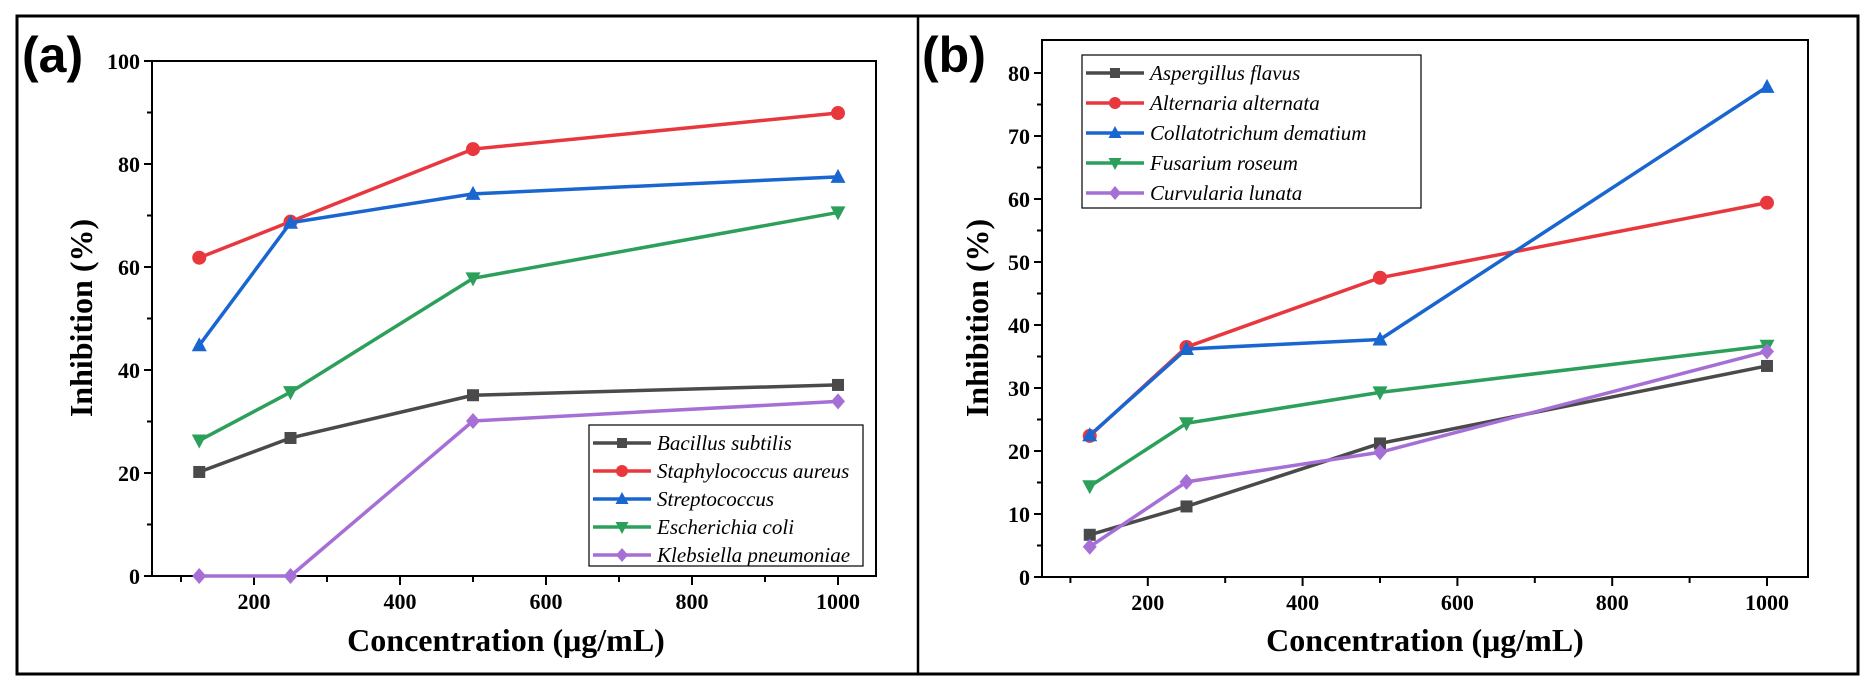 This screenshot has height=688, width=1871. I want to click on panel-b-label: (b), so click(954, 55).